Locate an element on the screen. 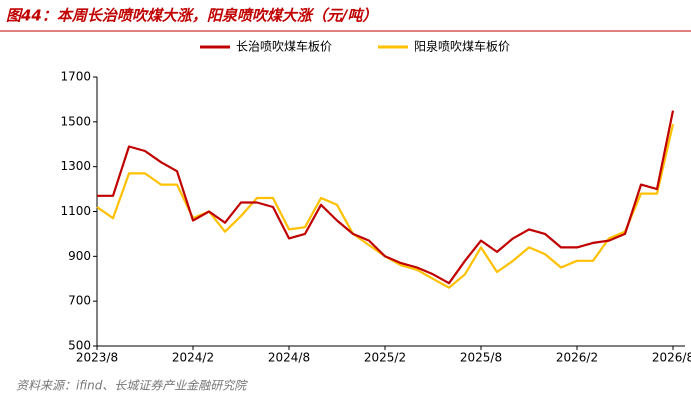  y-tick-label: 1100 is located at coordinates (75, 211).